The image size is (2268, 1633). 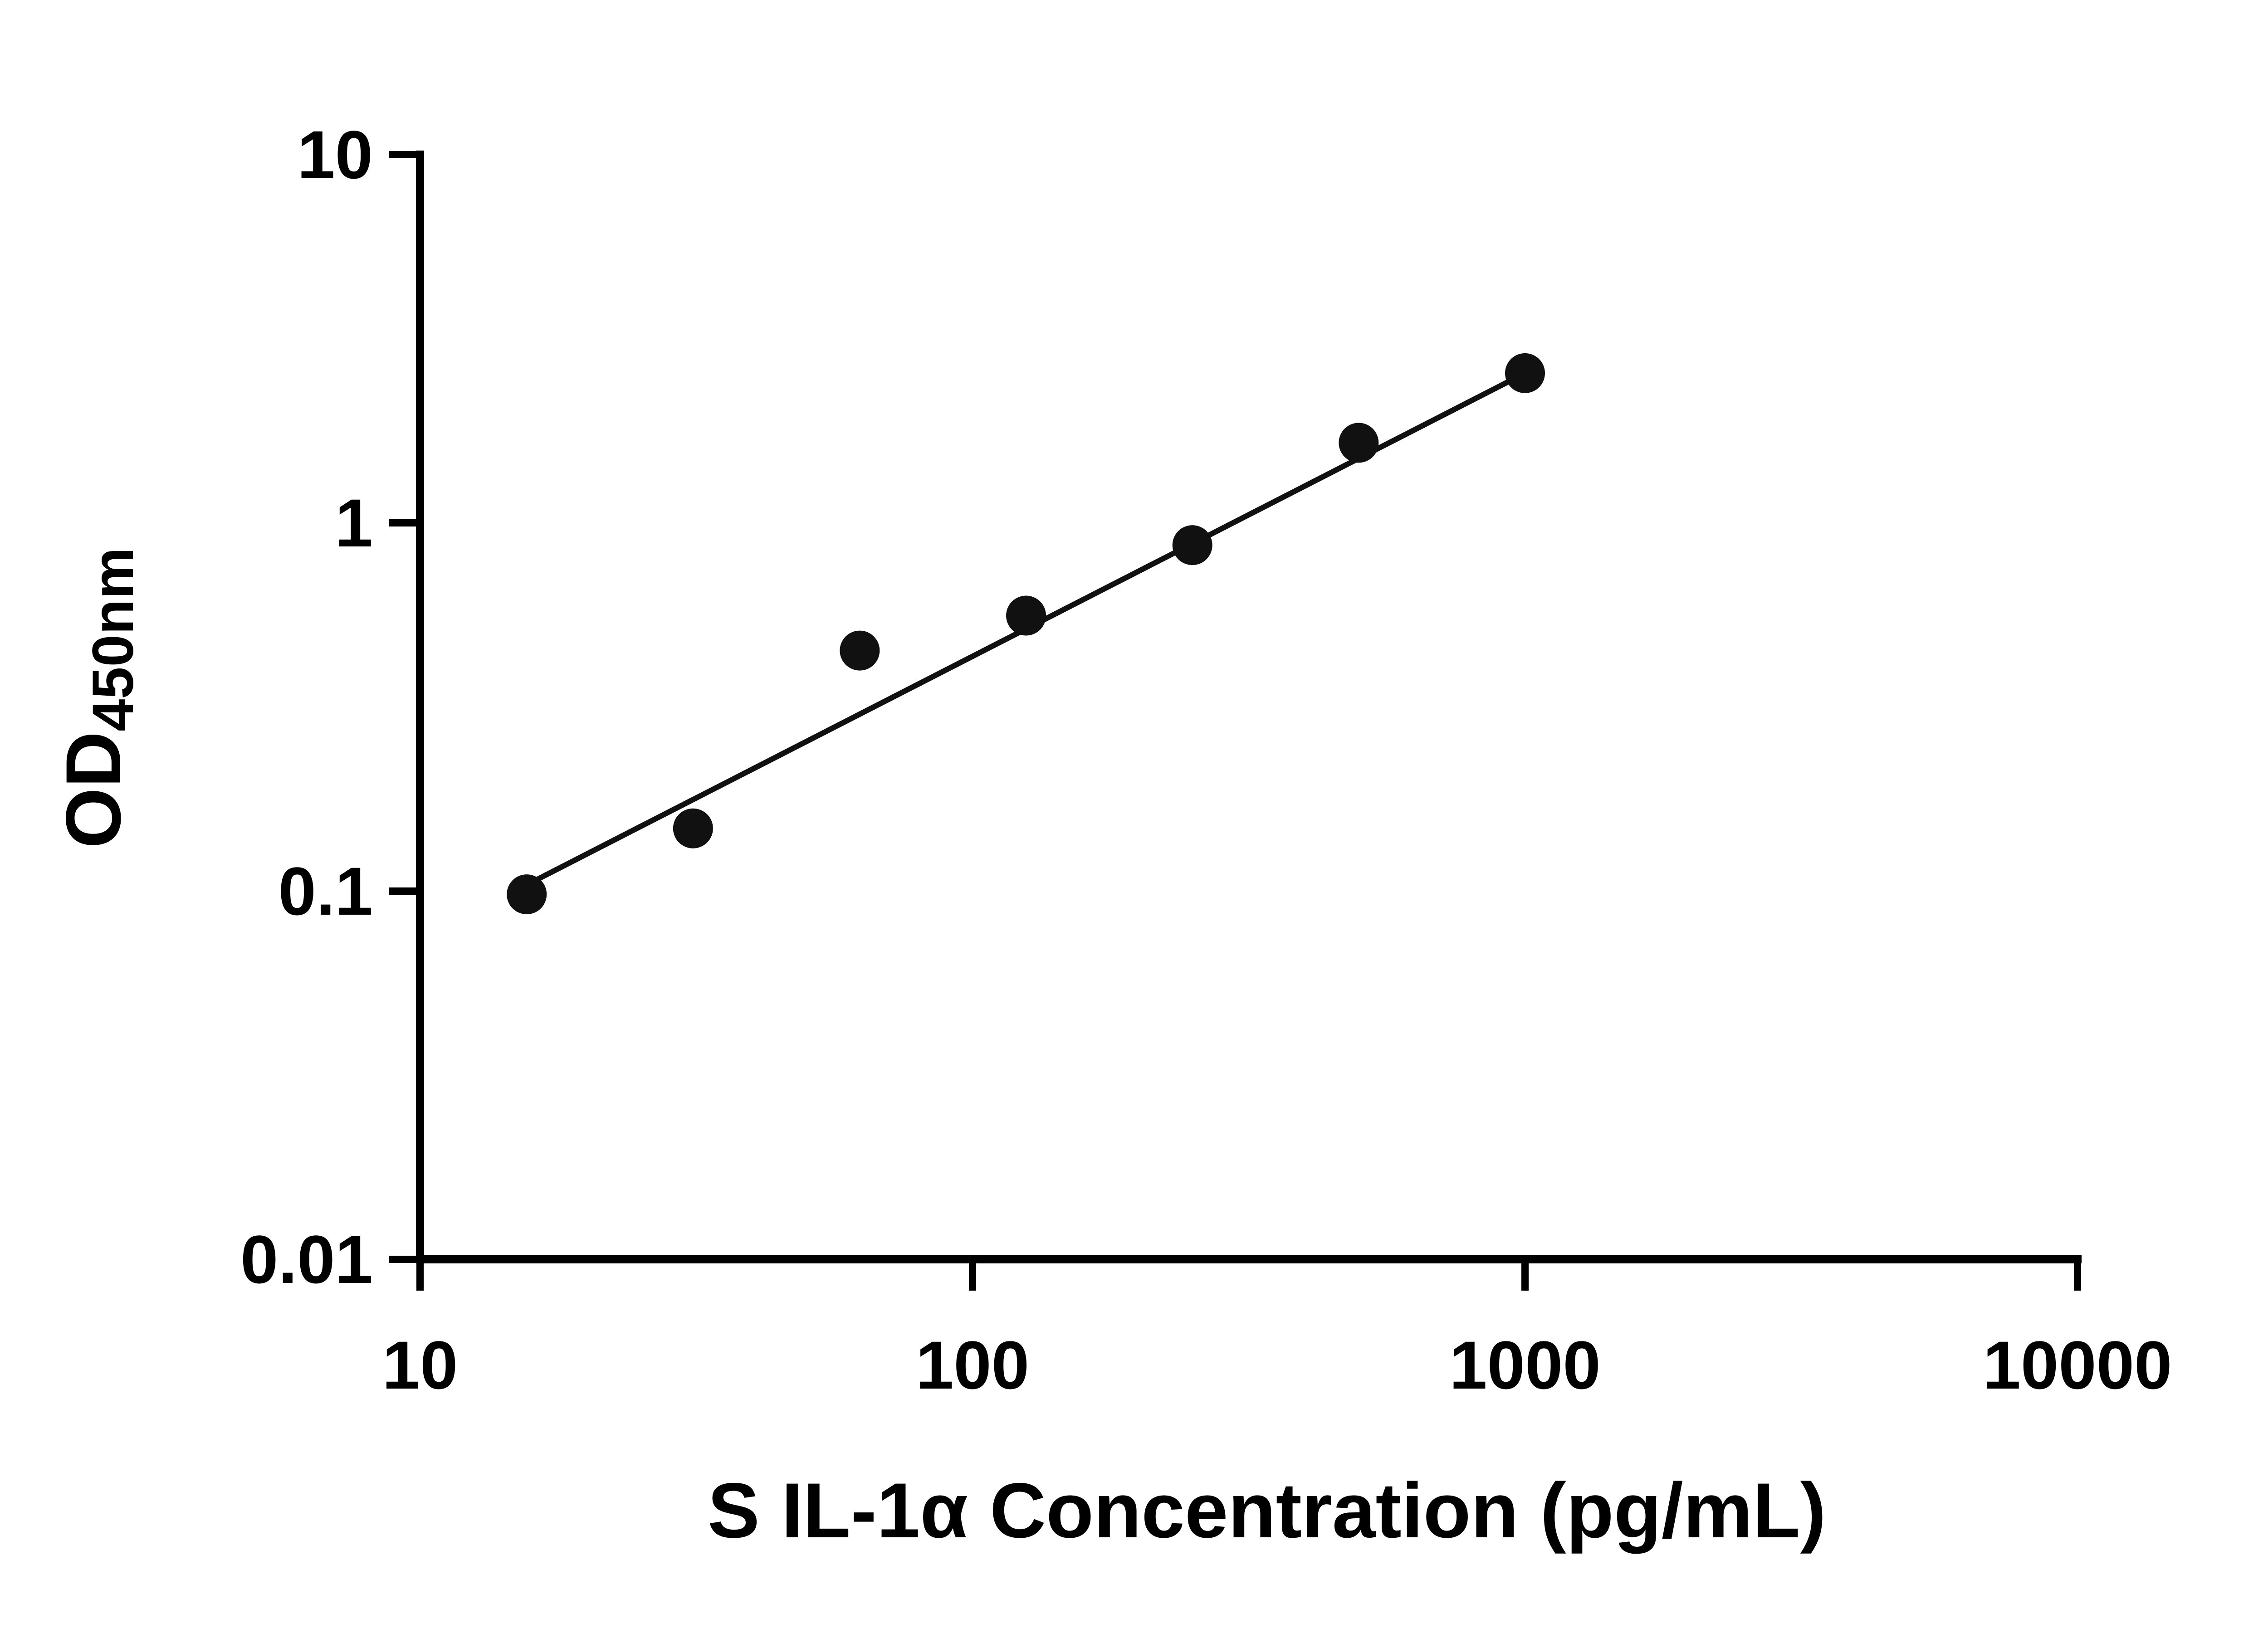 I want to click on y-tick-label: 0.1, so click(x=325, y=891).